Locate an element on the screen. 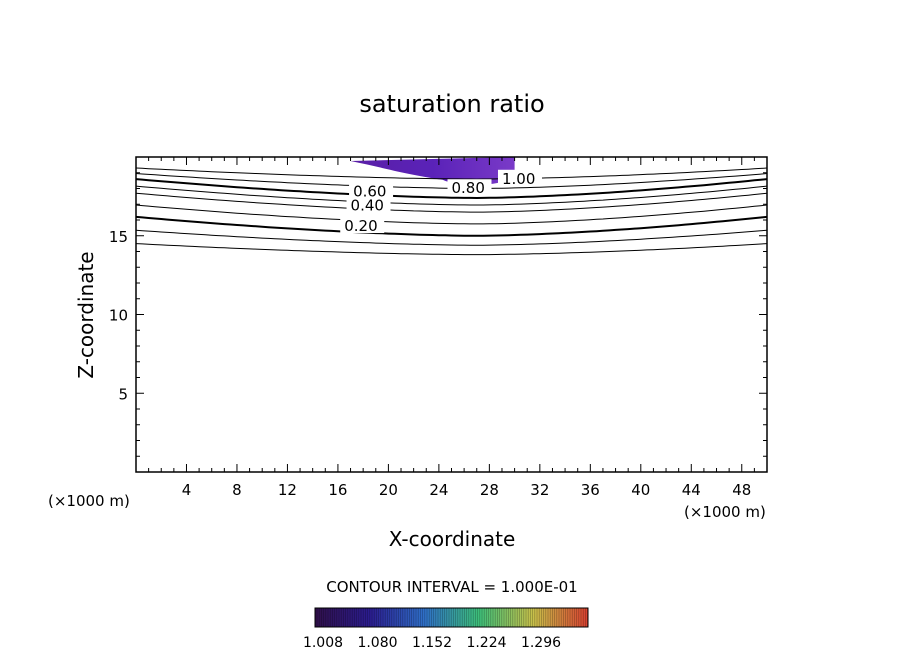 The image size is (904, 654). x-tick-label: 36 is located at coordinates (590, 490).